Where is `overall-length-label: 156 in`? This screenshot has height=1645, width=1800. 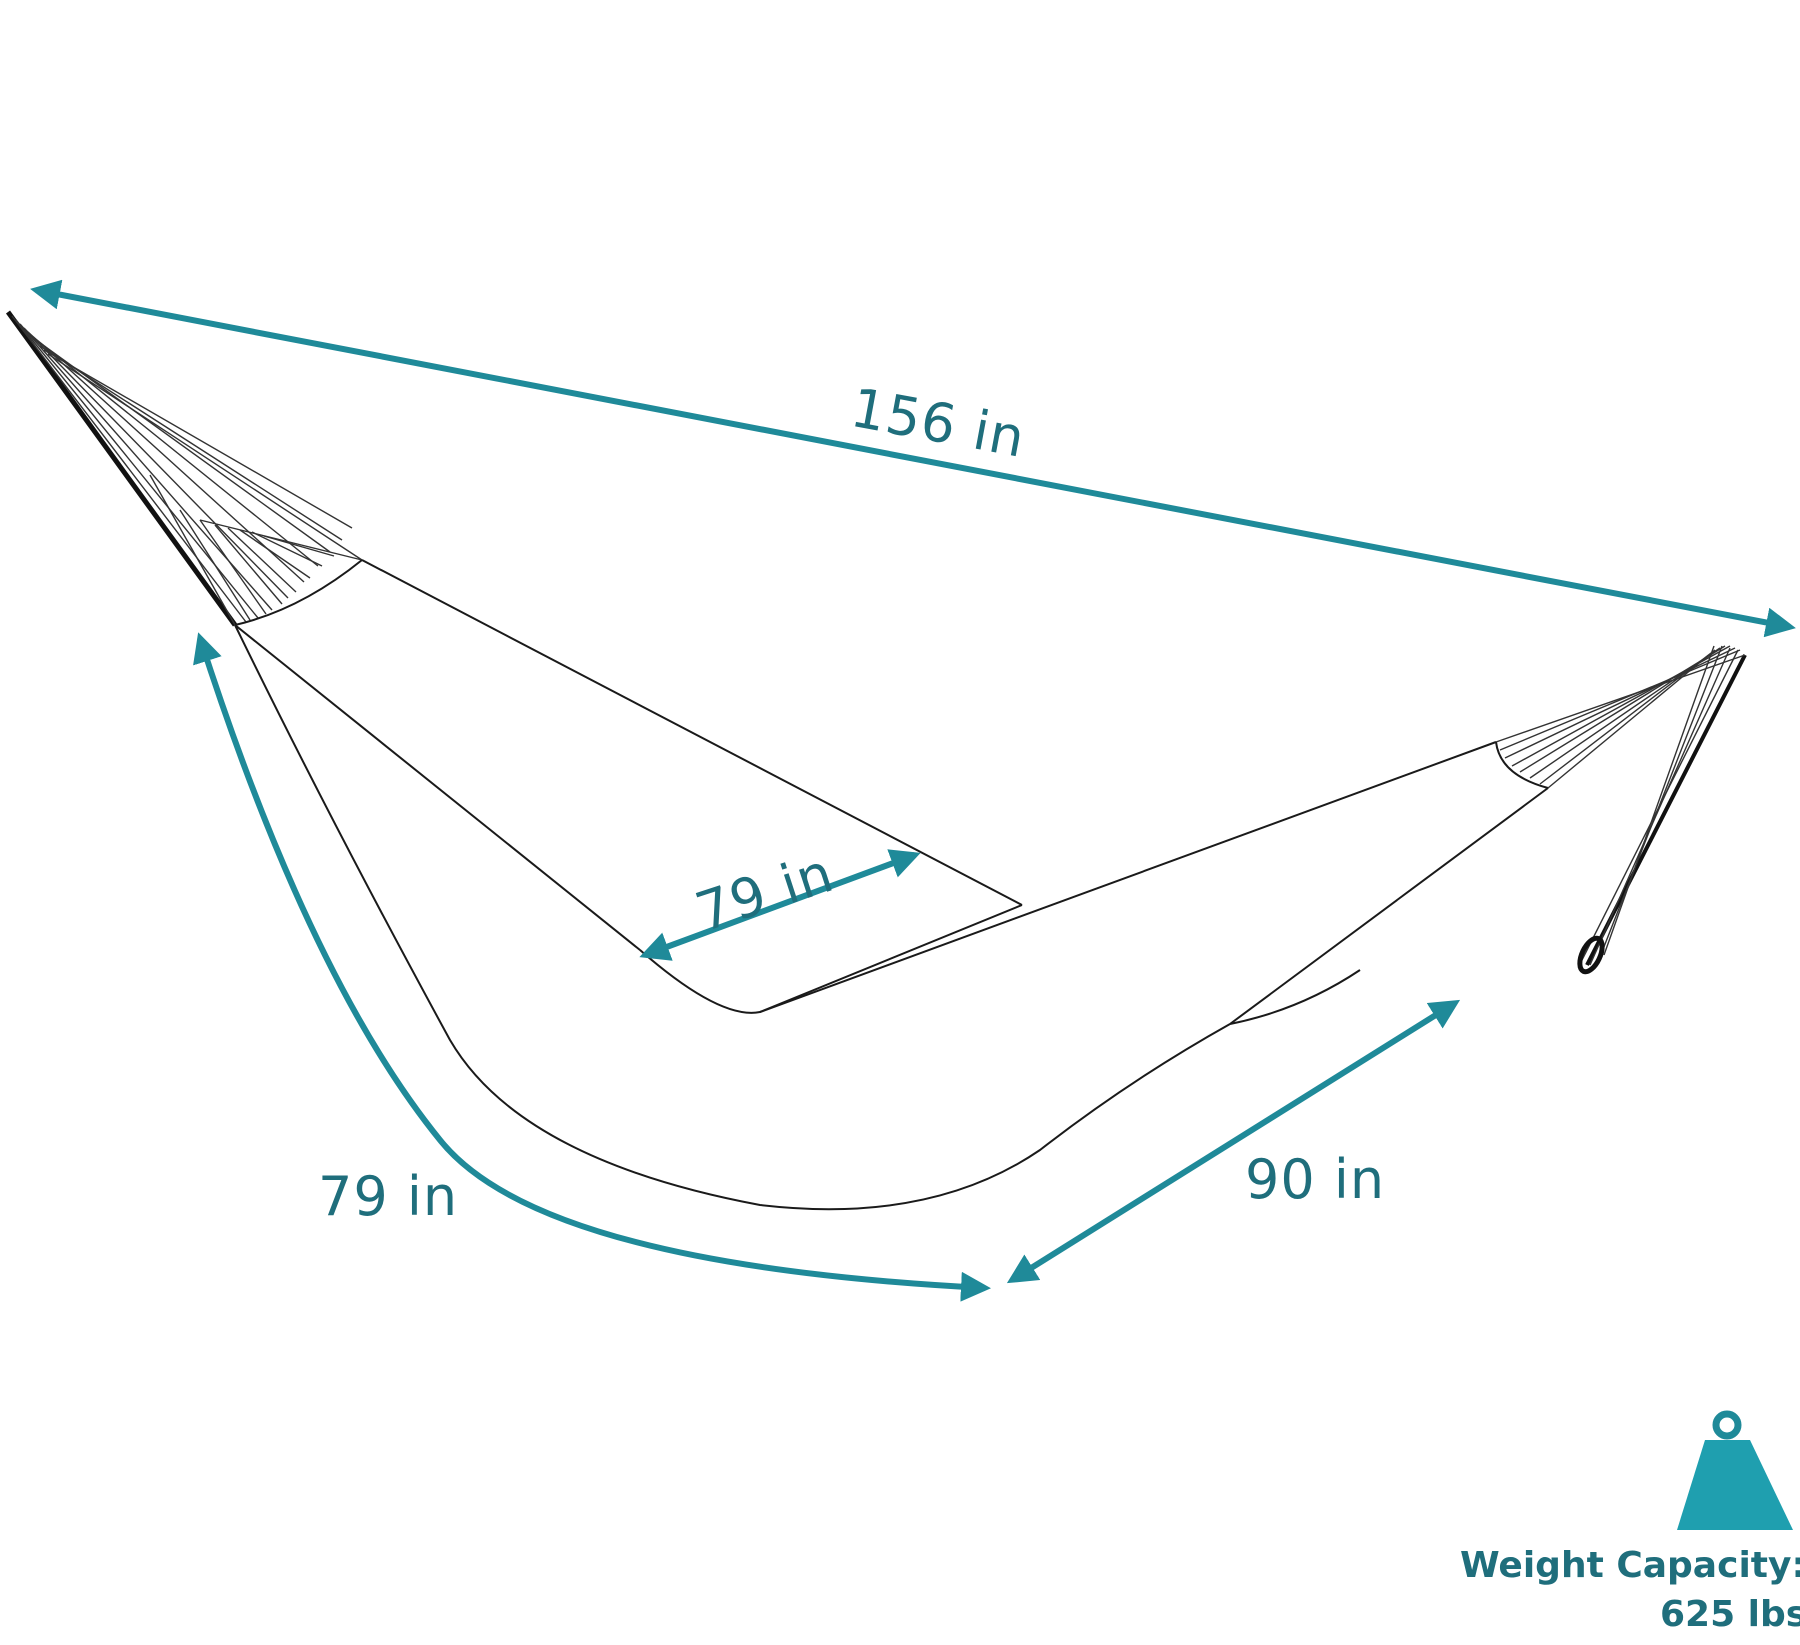 overall-length-label: 156 in is located at coordinates (938, 423).